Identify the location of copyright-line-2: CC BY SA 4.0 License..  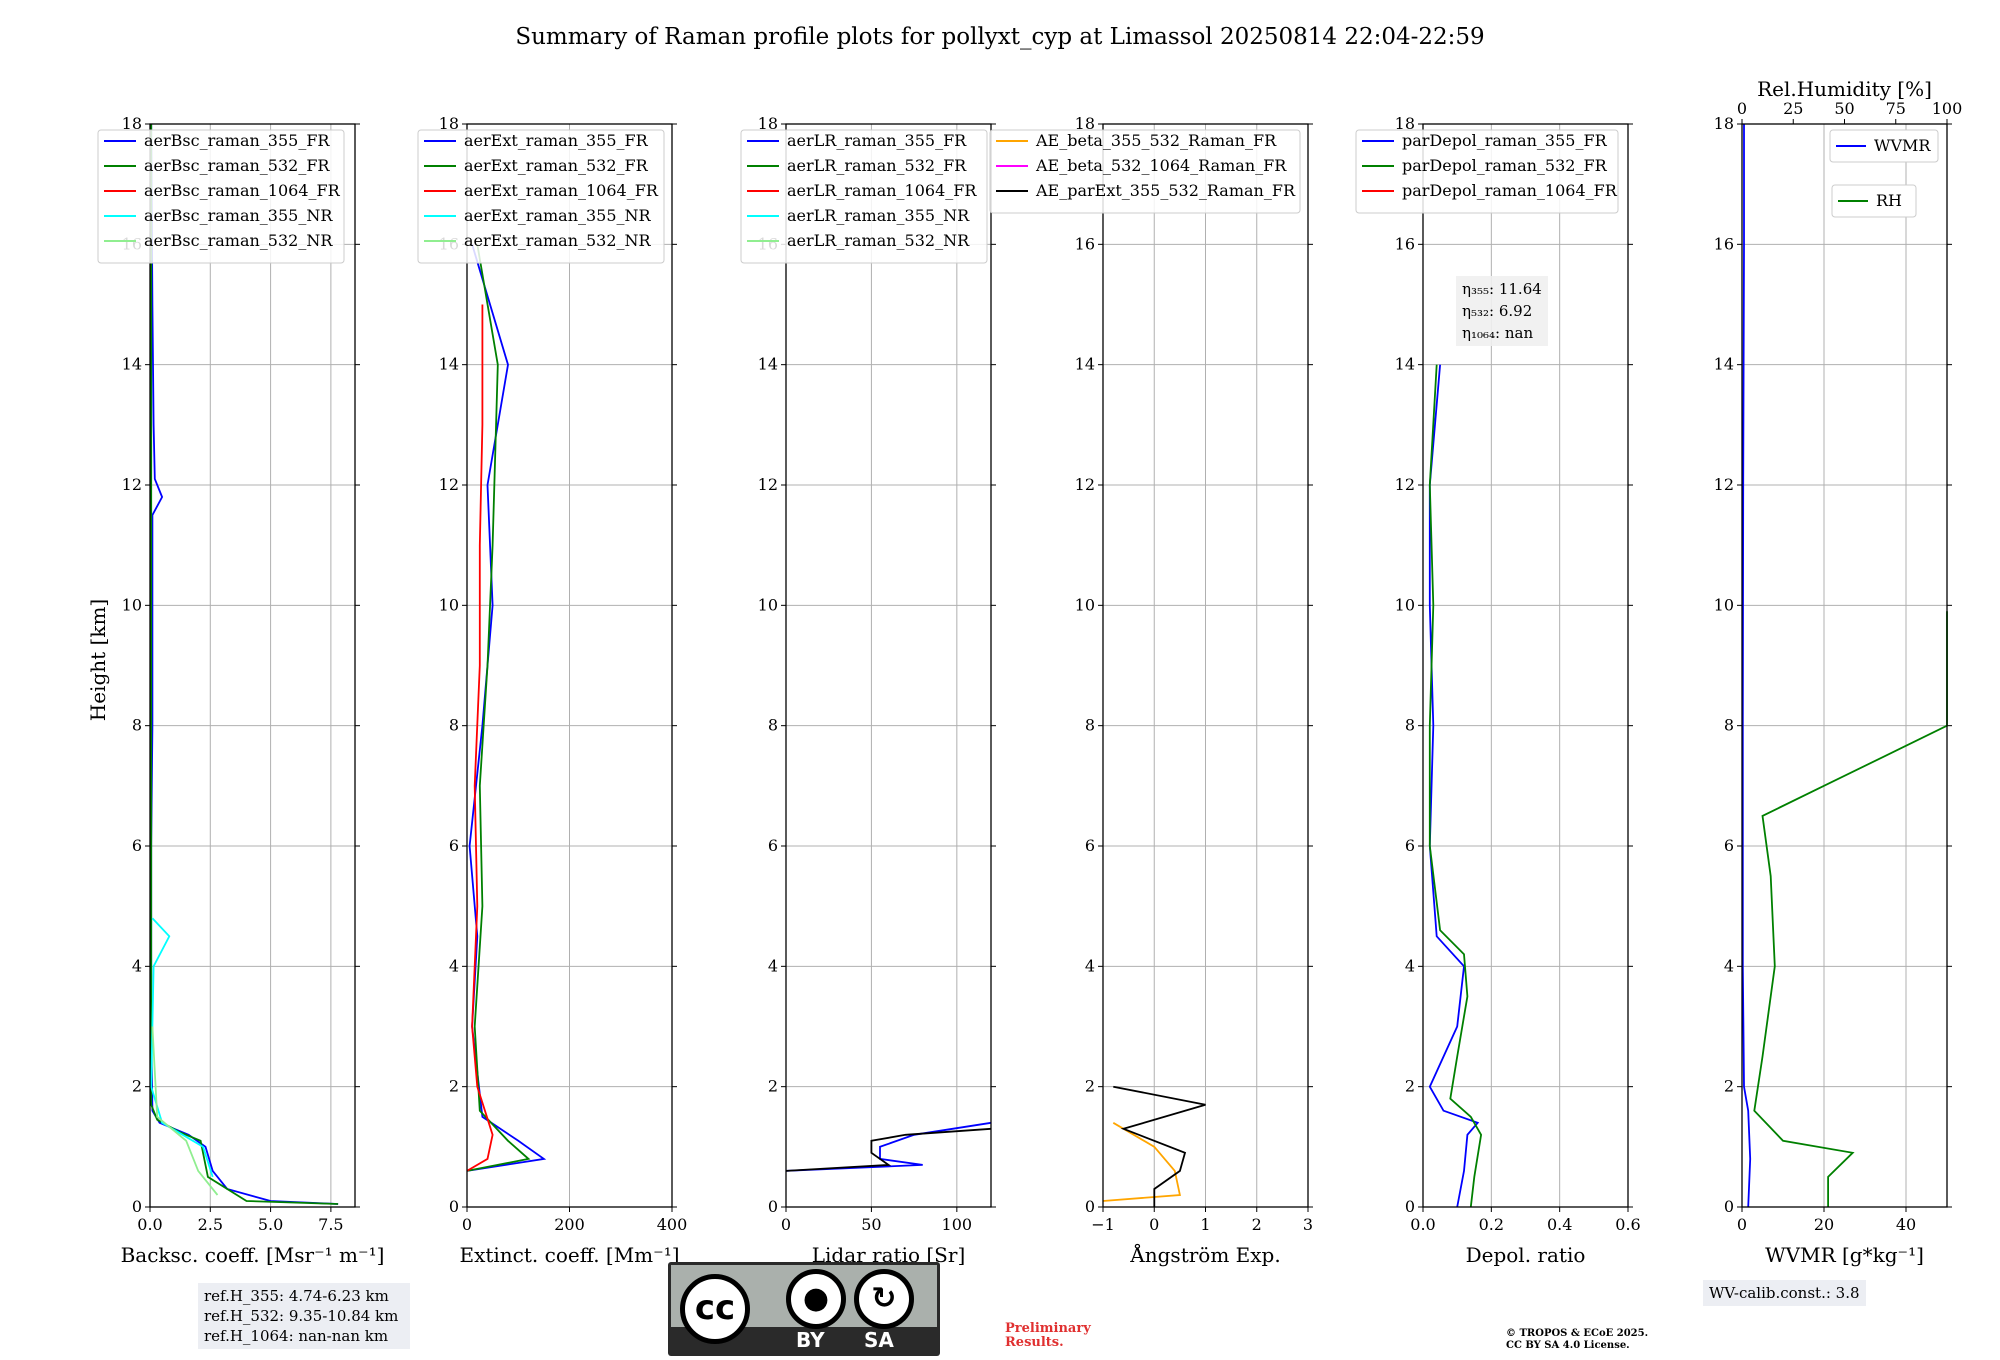
(1568, 1345).